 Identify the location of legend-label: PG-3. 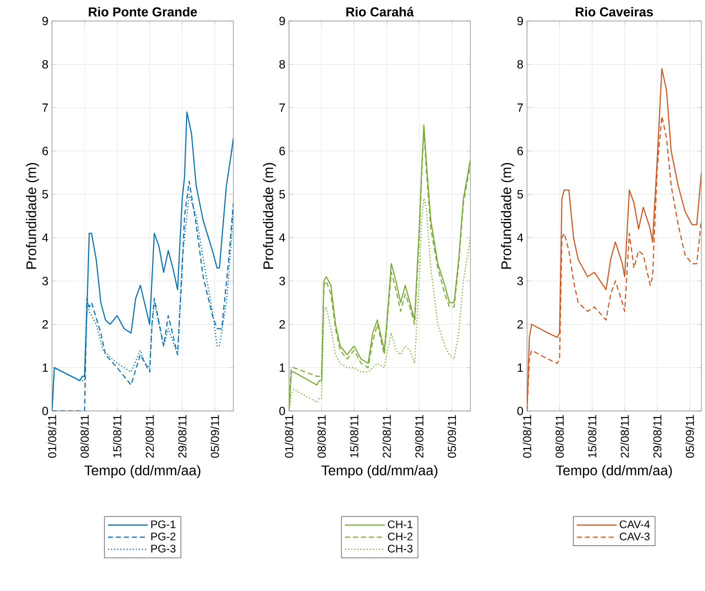
(163, 548).